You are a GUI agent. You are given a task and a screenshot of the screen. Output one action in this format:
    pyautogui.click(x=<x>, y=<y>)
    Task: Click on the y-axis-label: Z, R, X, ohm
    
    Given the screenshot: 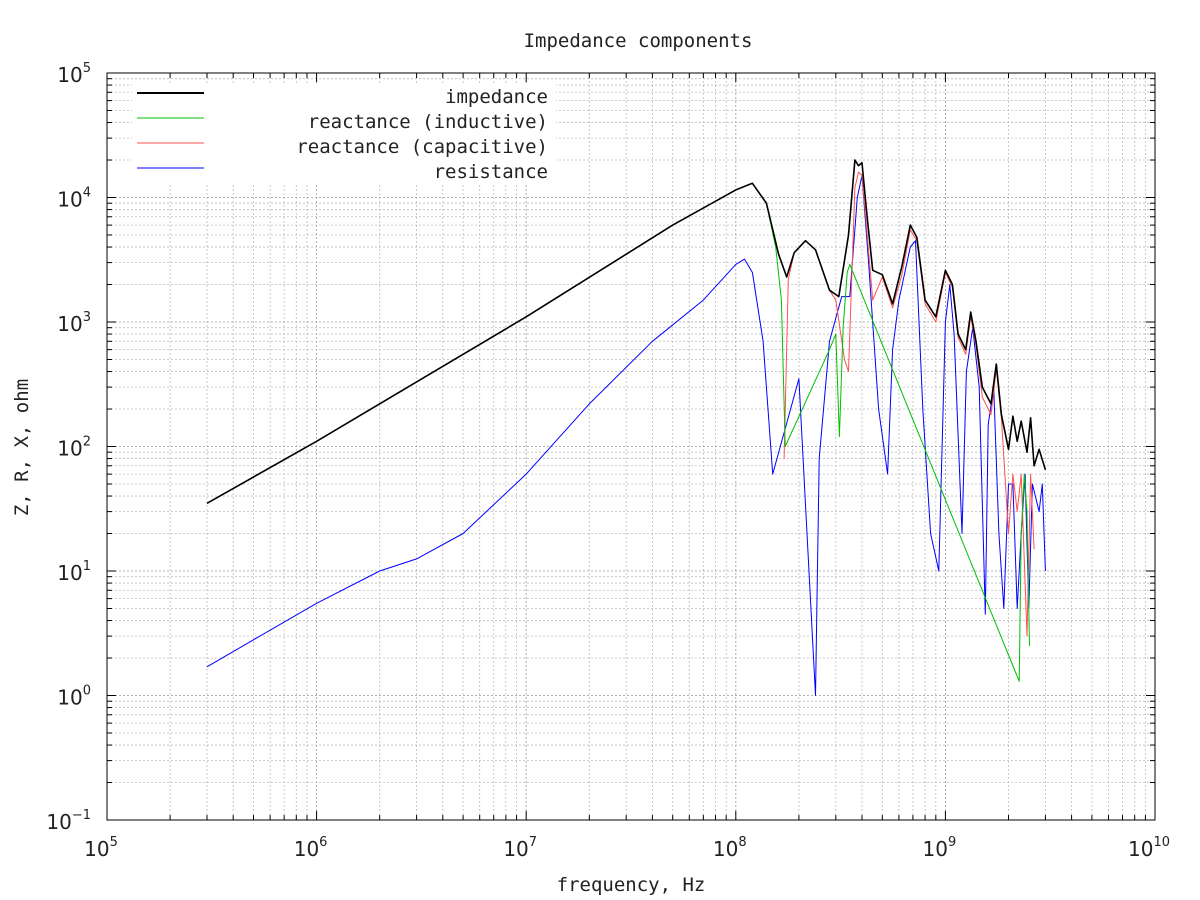 What is the action you would take?
    pyautogui.click(x=22, y=447)
    